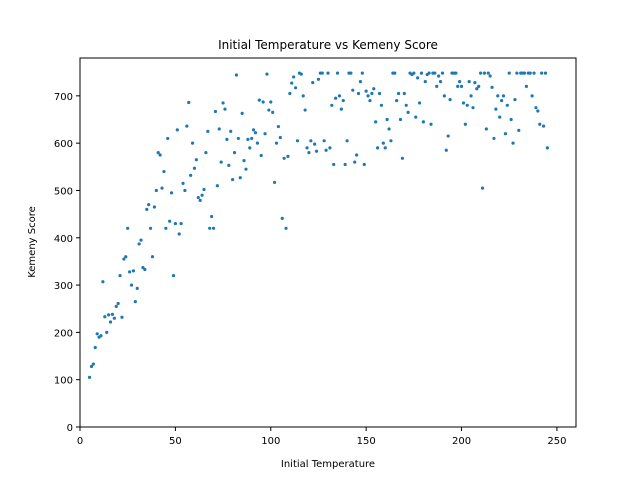 This screenshot has width=640, height=480. Describe the element at coordinates (63, 286) in the screenshot. I see `y-tick-label: 300` at that location.